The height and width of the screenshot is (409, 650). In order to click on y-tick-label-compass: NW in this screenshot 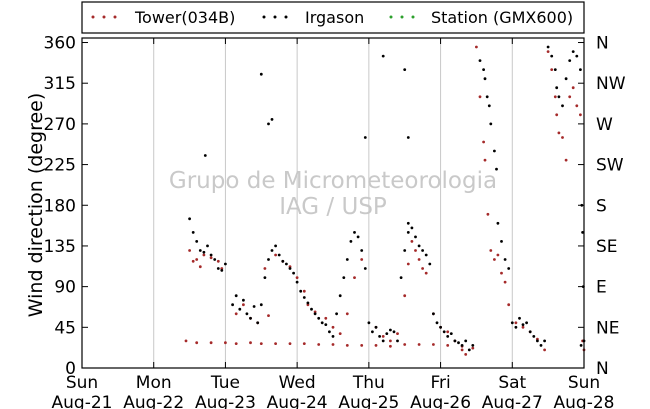, I will do `click(611, 84)`.